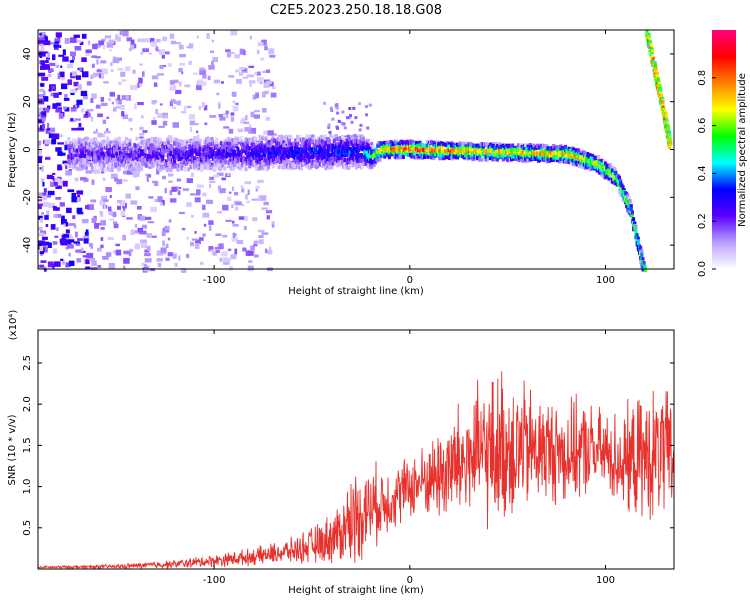 The height and width of the screenshot is (600, 750). Describe the element at coordinates (27, 245) in the screenshot. I see `spectrogram-y-tick-label: -40` at that location.